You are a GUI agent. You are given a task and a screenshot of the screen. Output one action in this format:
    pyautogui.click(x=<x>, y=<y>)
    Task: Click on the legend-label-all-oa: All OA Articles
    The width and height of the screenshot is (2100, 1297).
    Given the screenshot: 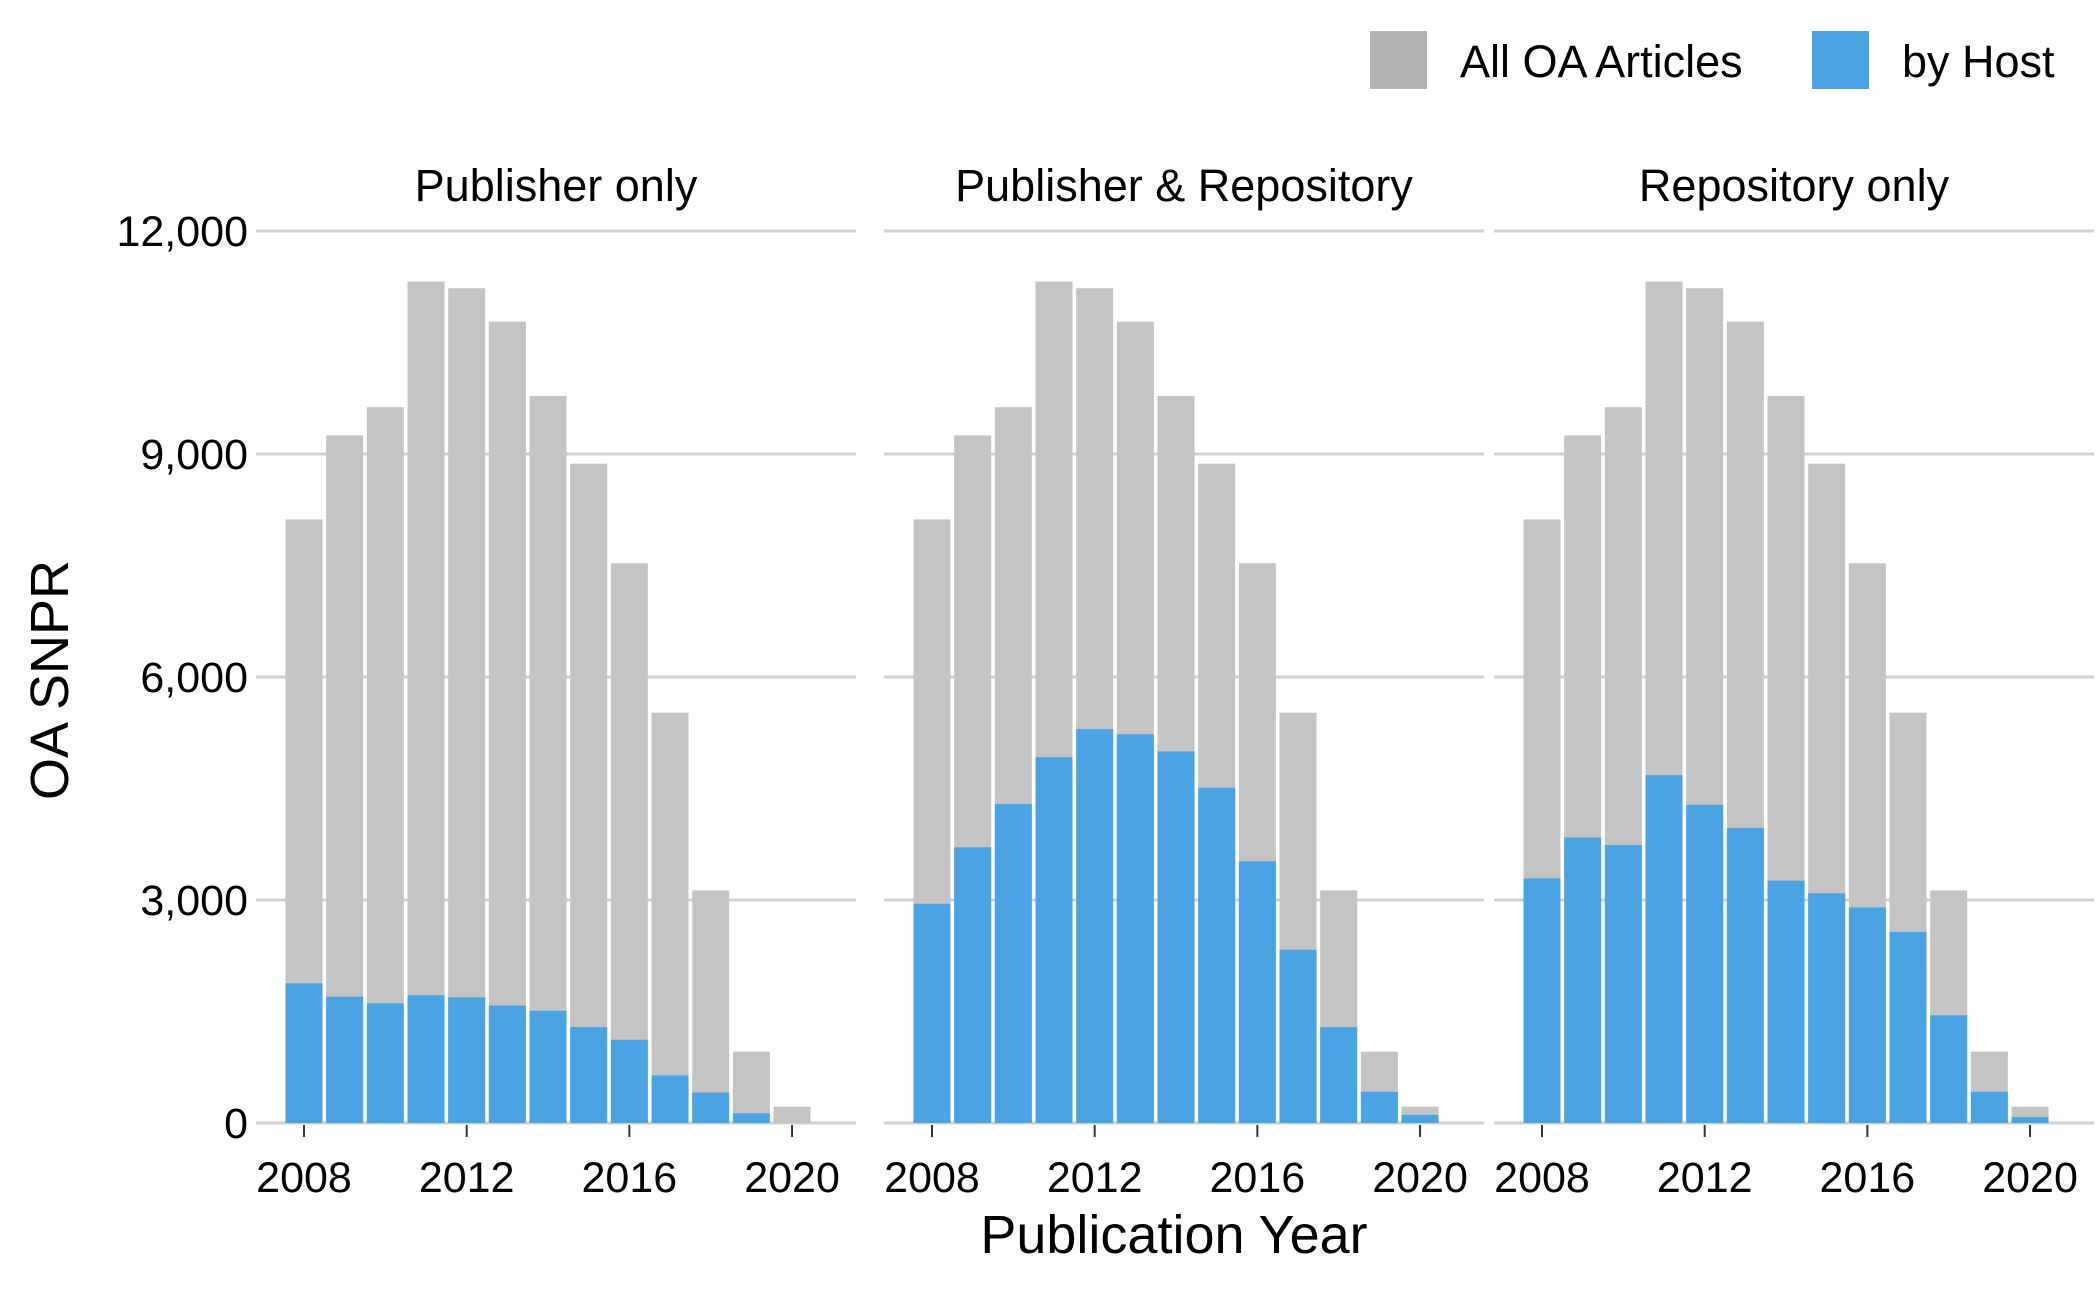 What is the action you would take?
    pyautogui.click(x=1601, y=61)
    